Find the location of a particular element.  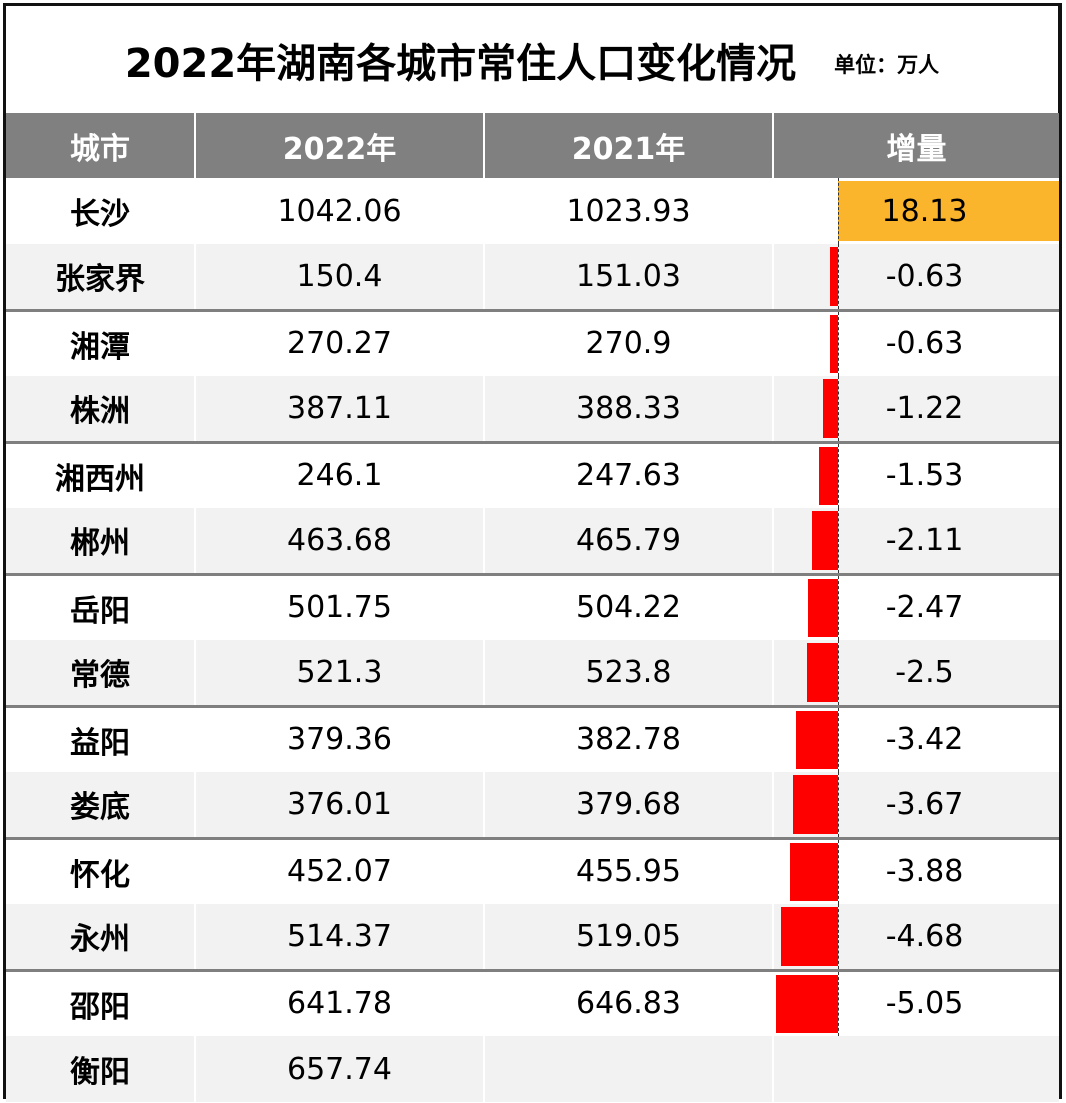

value-2021-cell: 465.79 is located at coordinates (629, 541).